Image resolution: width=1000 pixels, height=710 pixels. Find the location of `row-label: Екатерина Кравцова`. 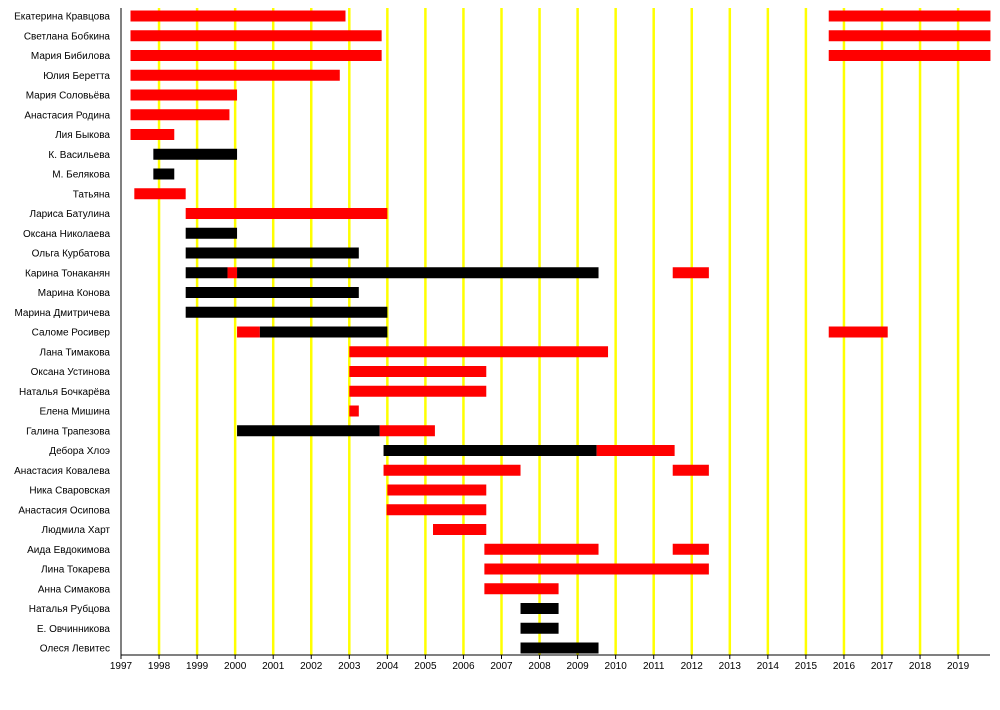

row-label: Екатерина Кравцова is located at coordinates (62, 17).